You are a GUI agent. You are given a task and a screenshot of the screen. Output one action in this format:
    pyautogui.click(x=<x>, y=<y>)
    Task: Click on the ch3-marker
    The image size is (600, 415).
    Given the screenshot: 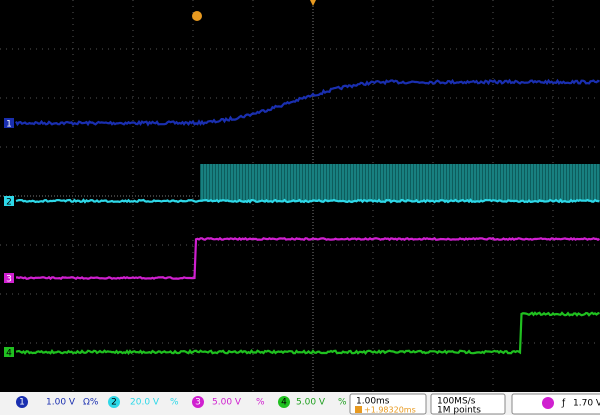 What is the action you would take?
    pyautogui.click(x=9, y=278)
    